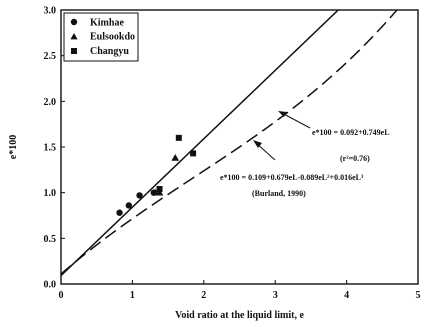  What do you see at coordinates (282, 114) in the screenshot?
I see `annotation-arrowhead-linear` at bounding box center [282, 114].